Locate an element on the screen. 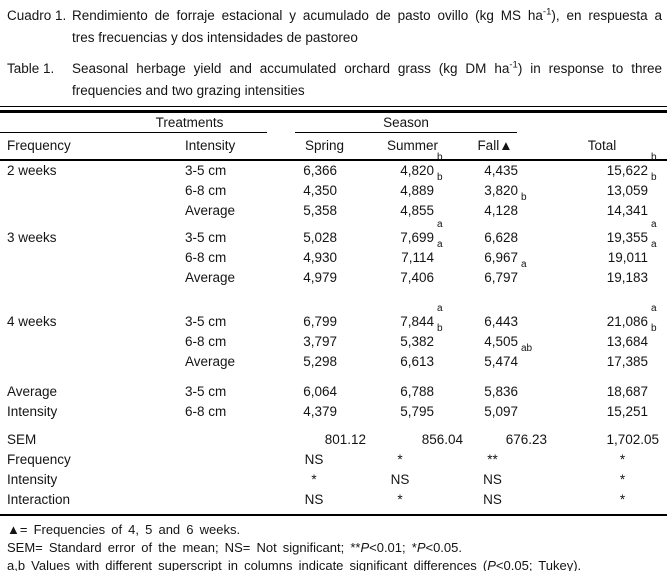 This screenshot has width=667, height=571. summer-cell: 4,889 b is located at coordinates (421, 184).